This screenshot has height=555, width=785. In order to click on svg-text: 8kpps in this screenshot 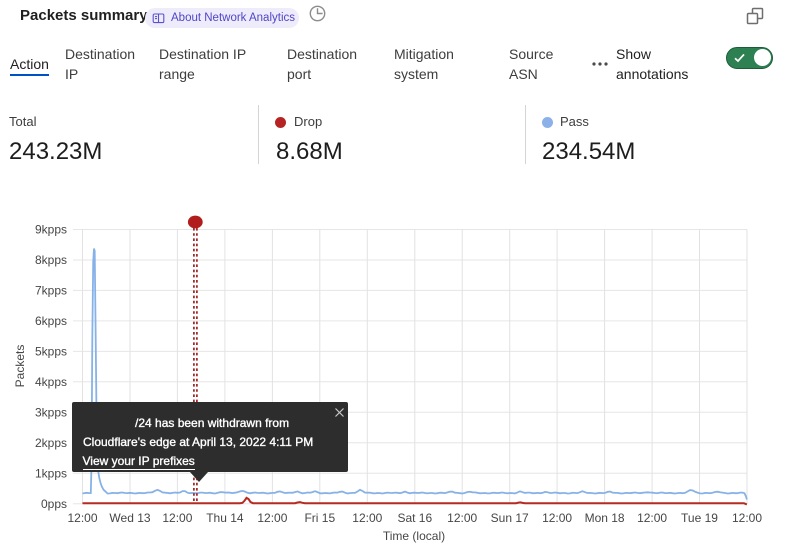, I will do `click(51, 260)`.